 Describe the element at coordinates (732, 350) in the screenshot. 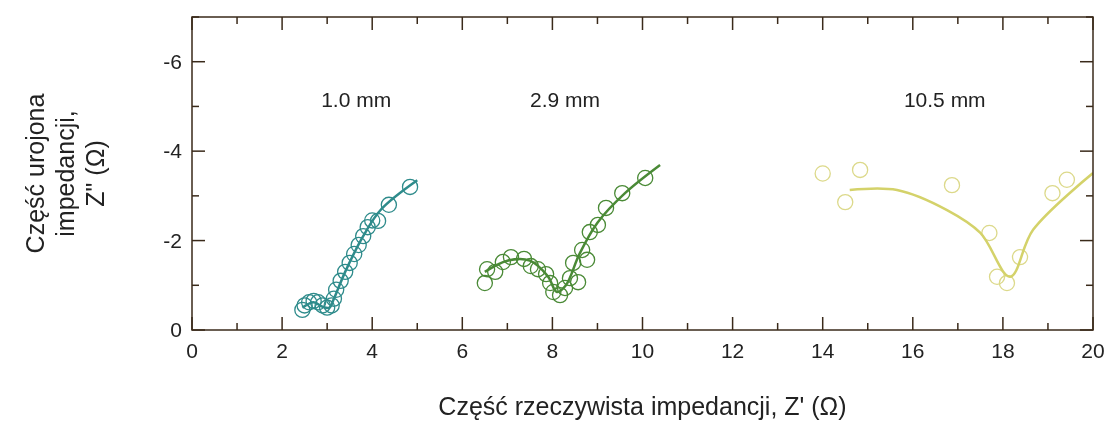

I see `x-tick-label: 12` at that location.